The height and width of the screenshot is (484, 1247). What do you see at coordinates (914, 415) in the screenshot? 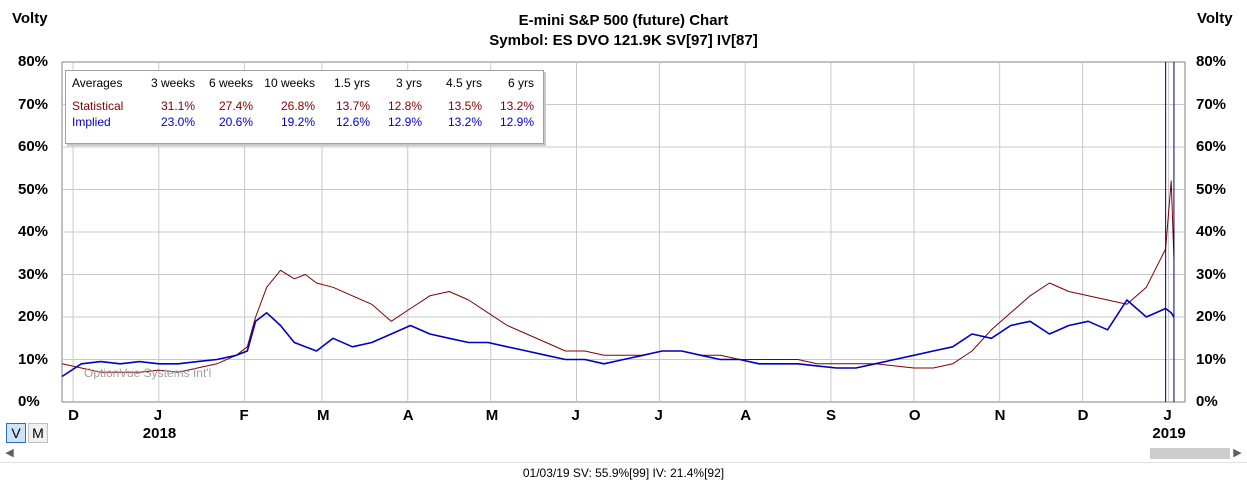
I see `x-tick-label: O` at bounding box center [914, 415].